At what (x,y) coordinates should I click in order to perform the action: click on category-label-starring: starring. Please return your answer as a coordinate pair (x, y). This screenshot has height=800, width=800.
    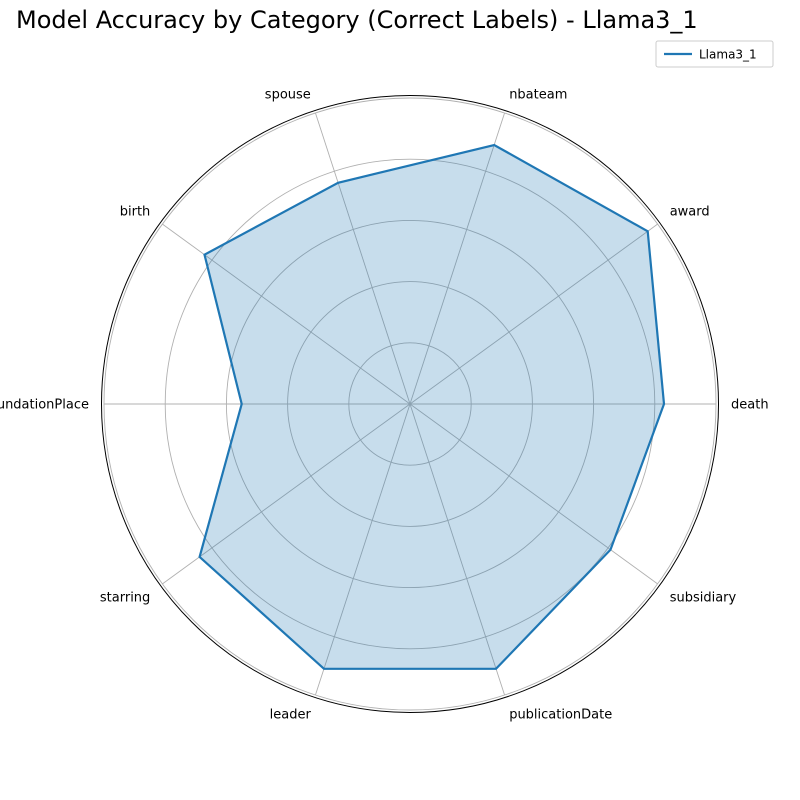
    Looking at the image, I should click on (125, 598).